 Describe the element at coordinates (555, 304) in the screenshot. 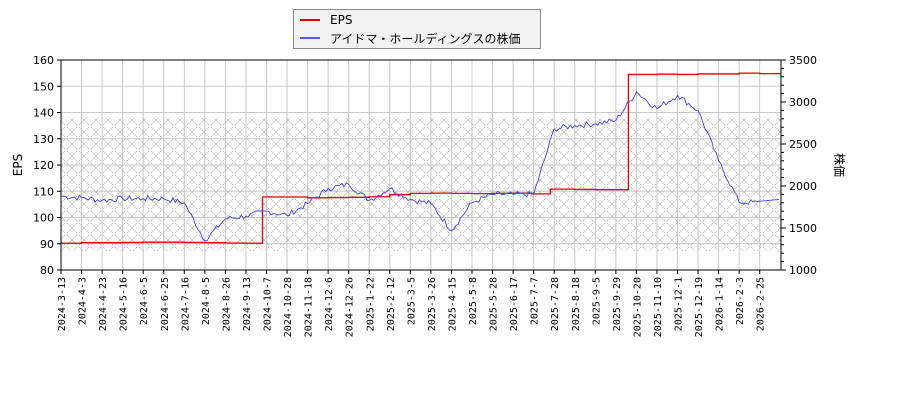

I see `svg-text: 2025-7-28` at that location.